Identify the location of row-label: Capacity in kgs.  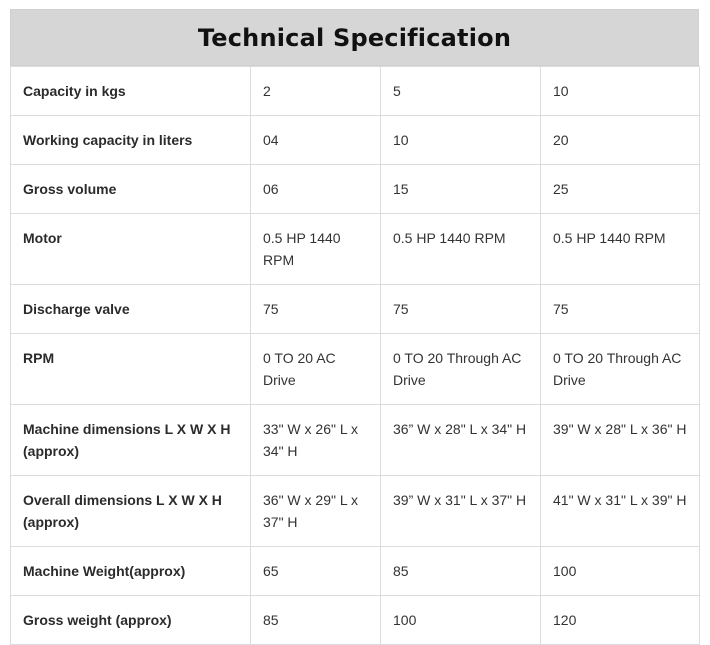
(130, 91).